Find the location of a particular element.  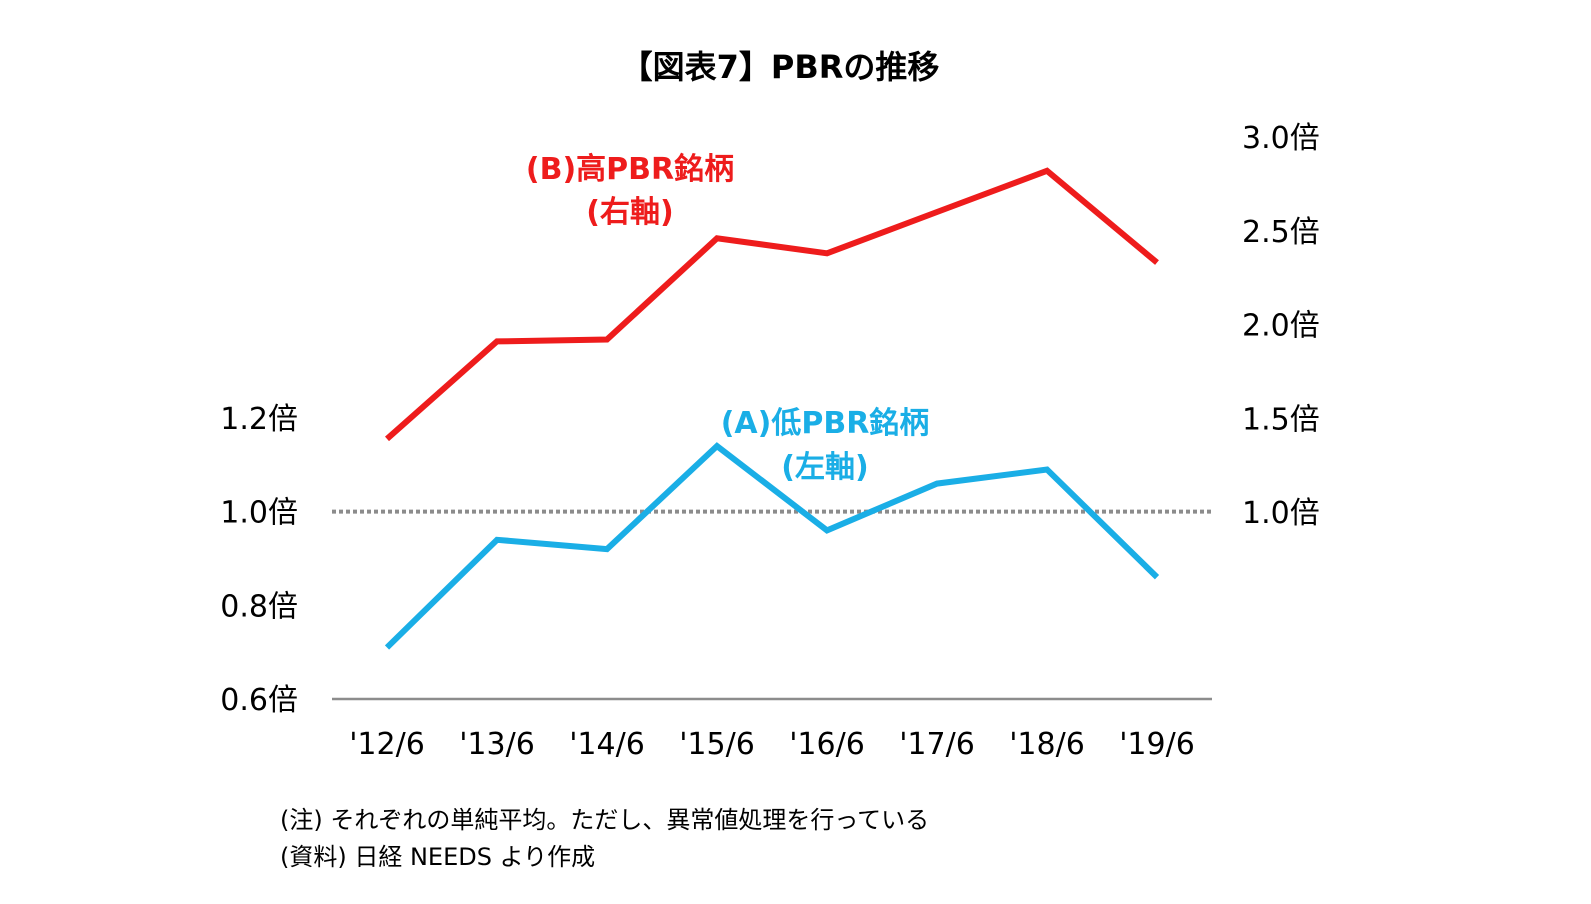

series-a-label: (A)低PBR銘柄 is located at coordinates (825, 423).